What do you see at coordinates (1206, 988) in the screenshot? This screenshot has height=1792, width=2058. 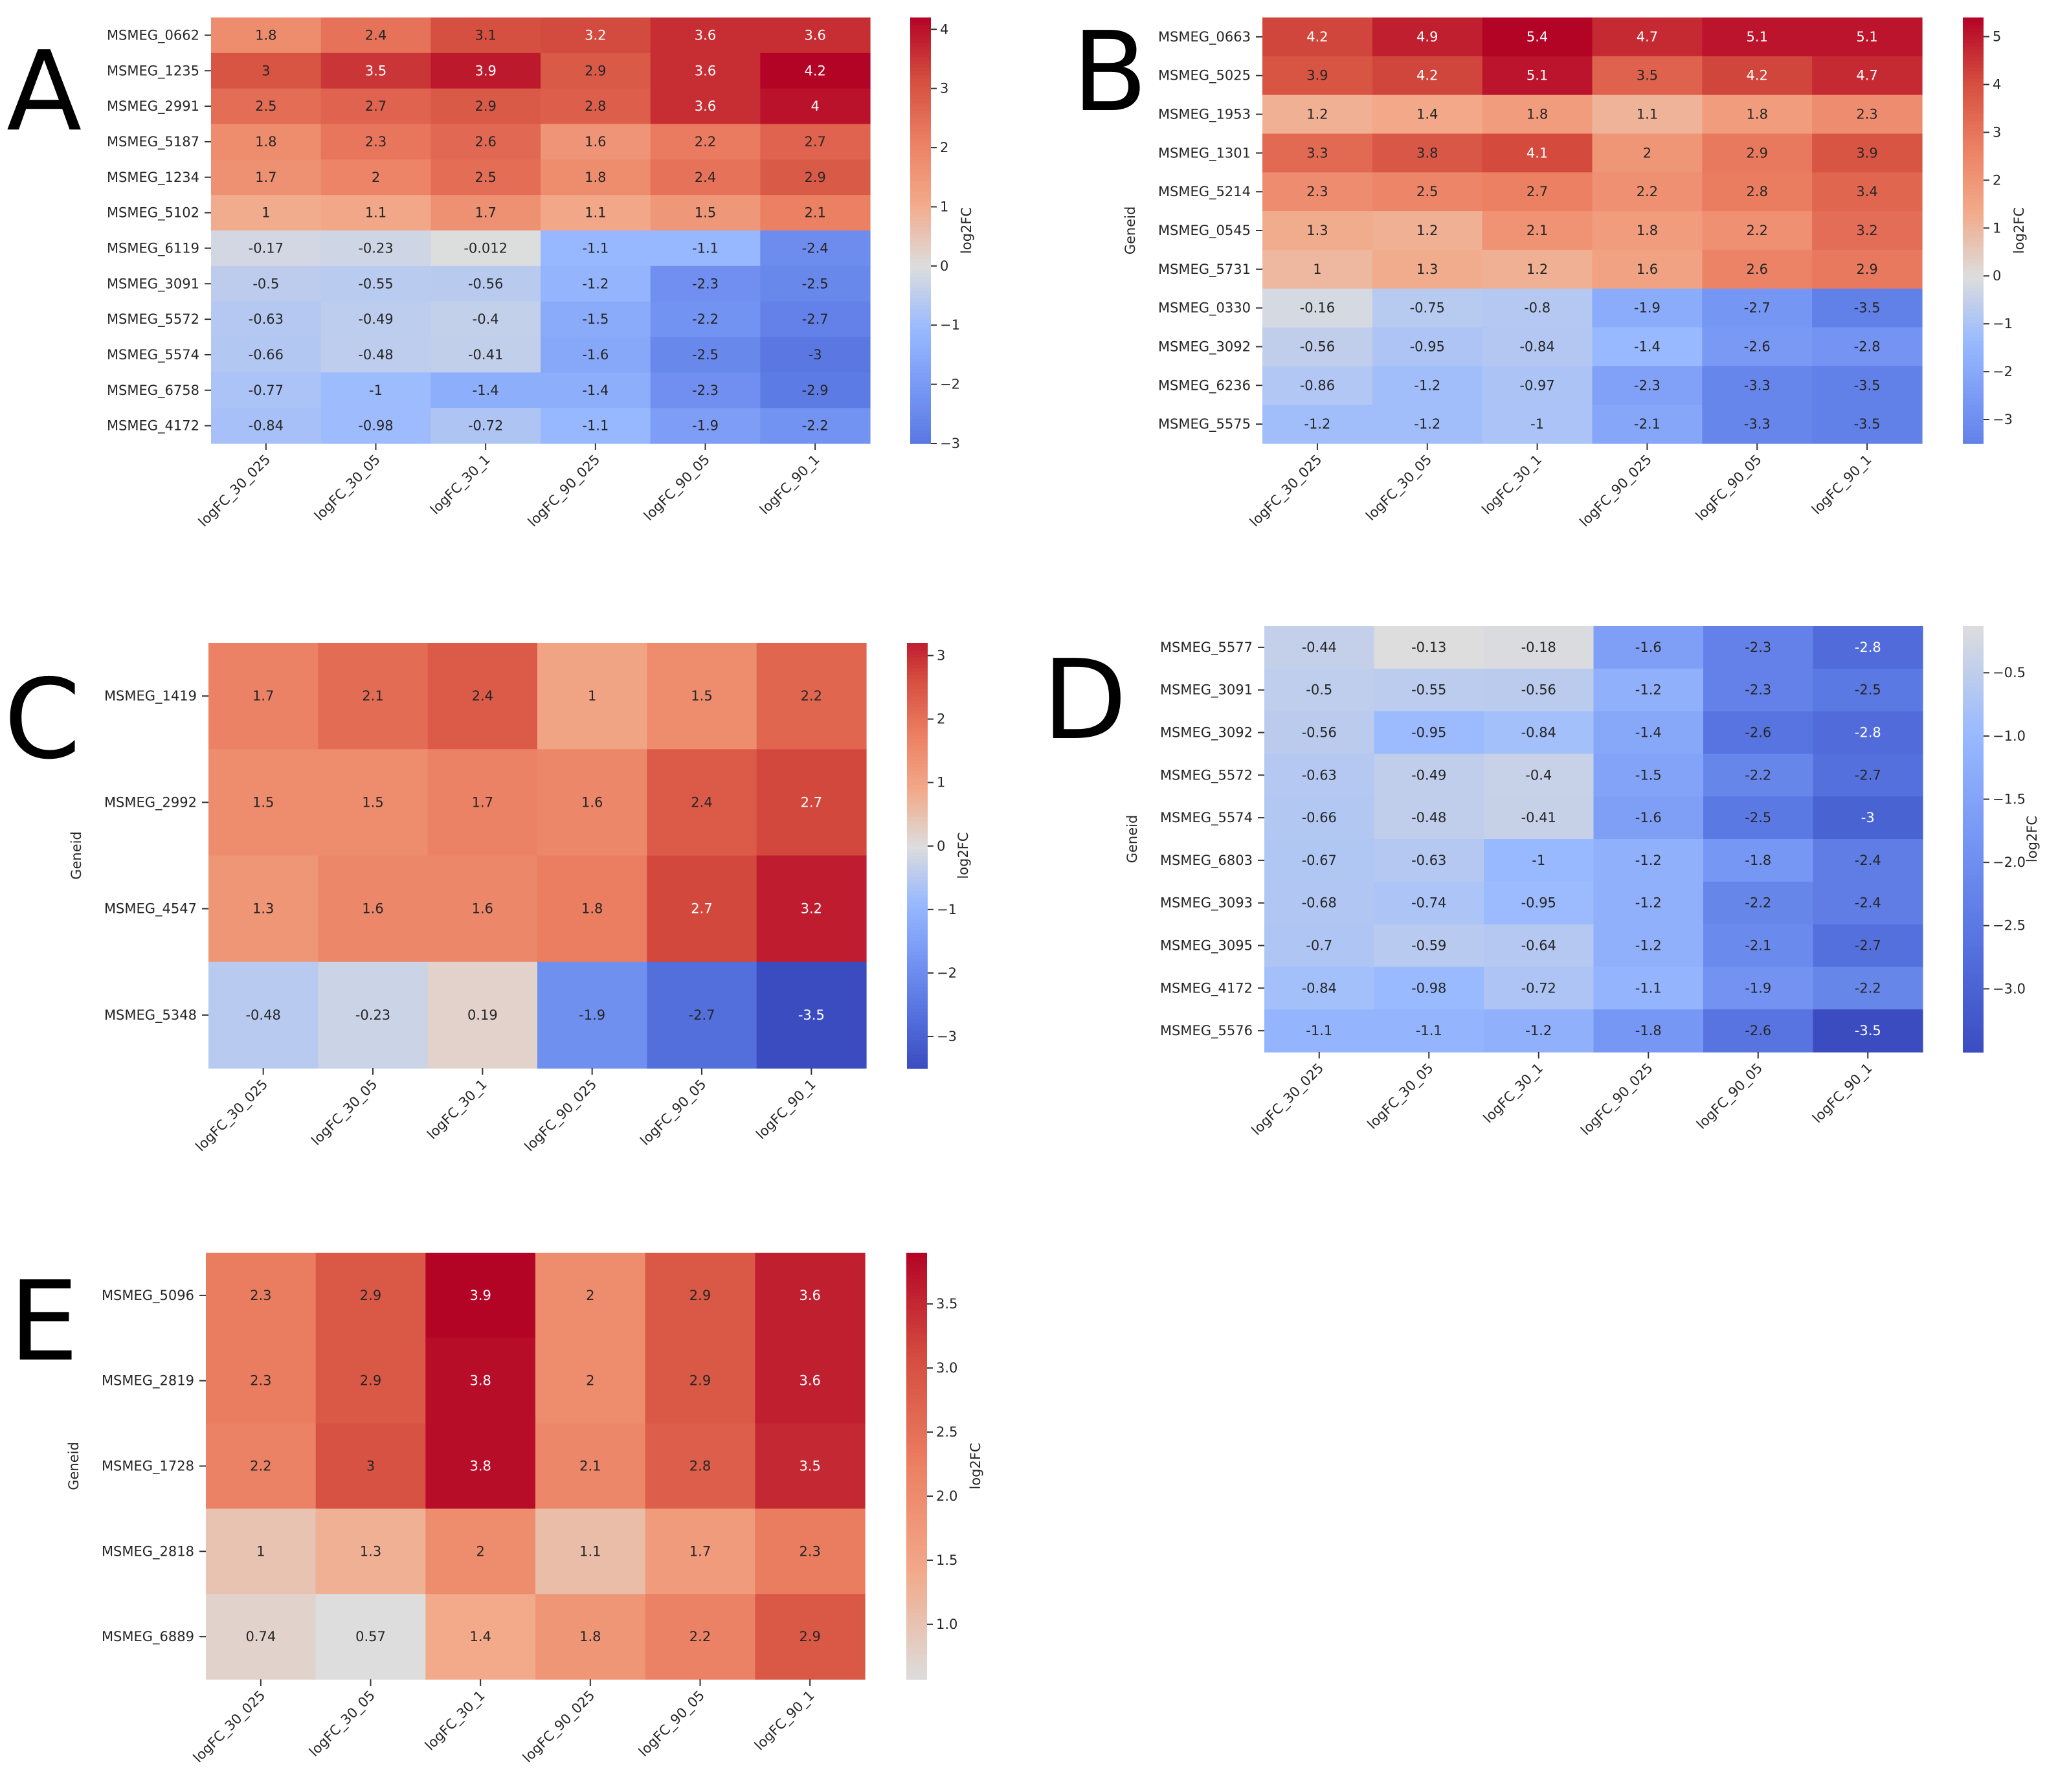 I see `row-label: MSMEG_4172` at bounding box center [1206, 988].